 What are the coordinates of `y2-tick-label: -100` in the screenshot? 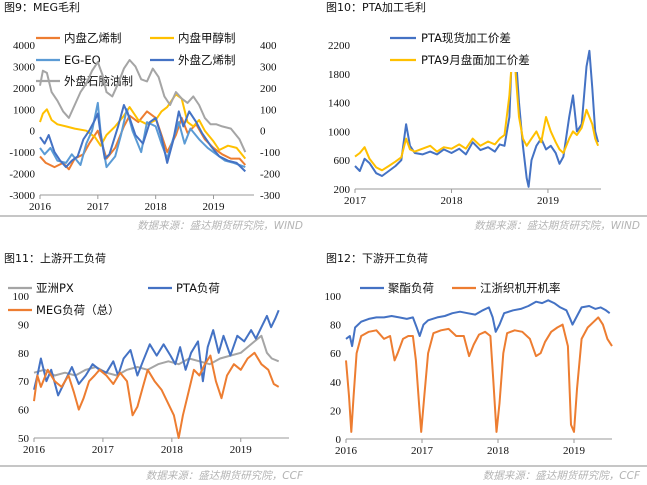 It's located at (270, 153).